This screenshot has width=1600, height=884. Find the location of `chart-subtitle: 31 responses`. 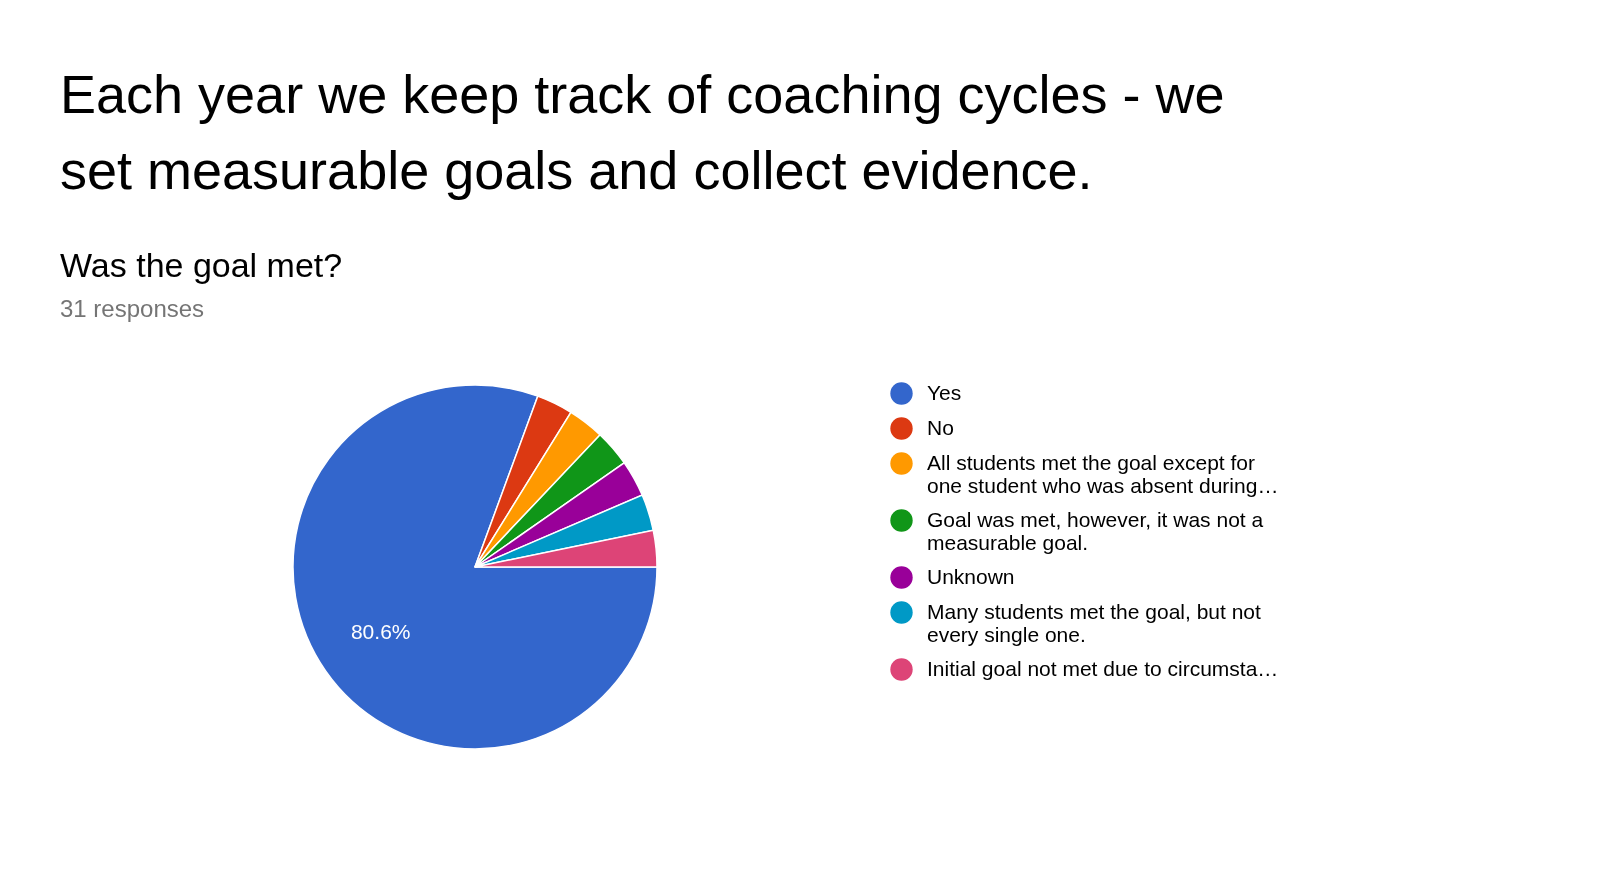

chart-subtitle: 31 responses is located at coordinates (132, 308).